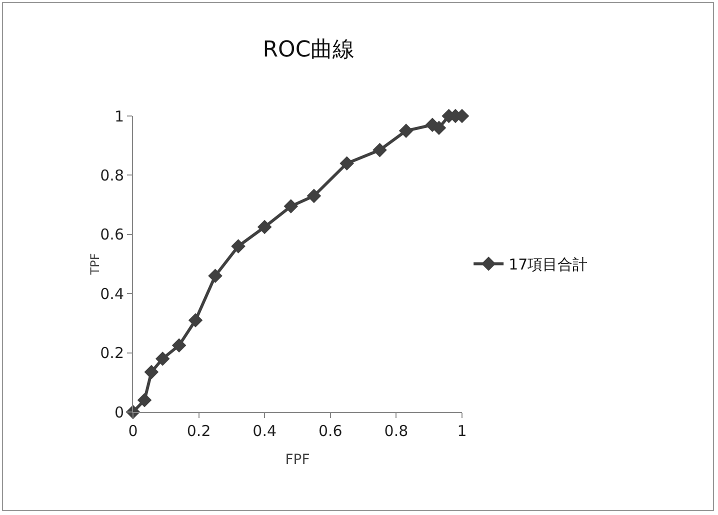  What do you see at coordinates (95, 264) in the screenshot?
I see `y-axis-title: TPF` at bounding box center [95, 264].